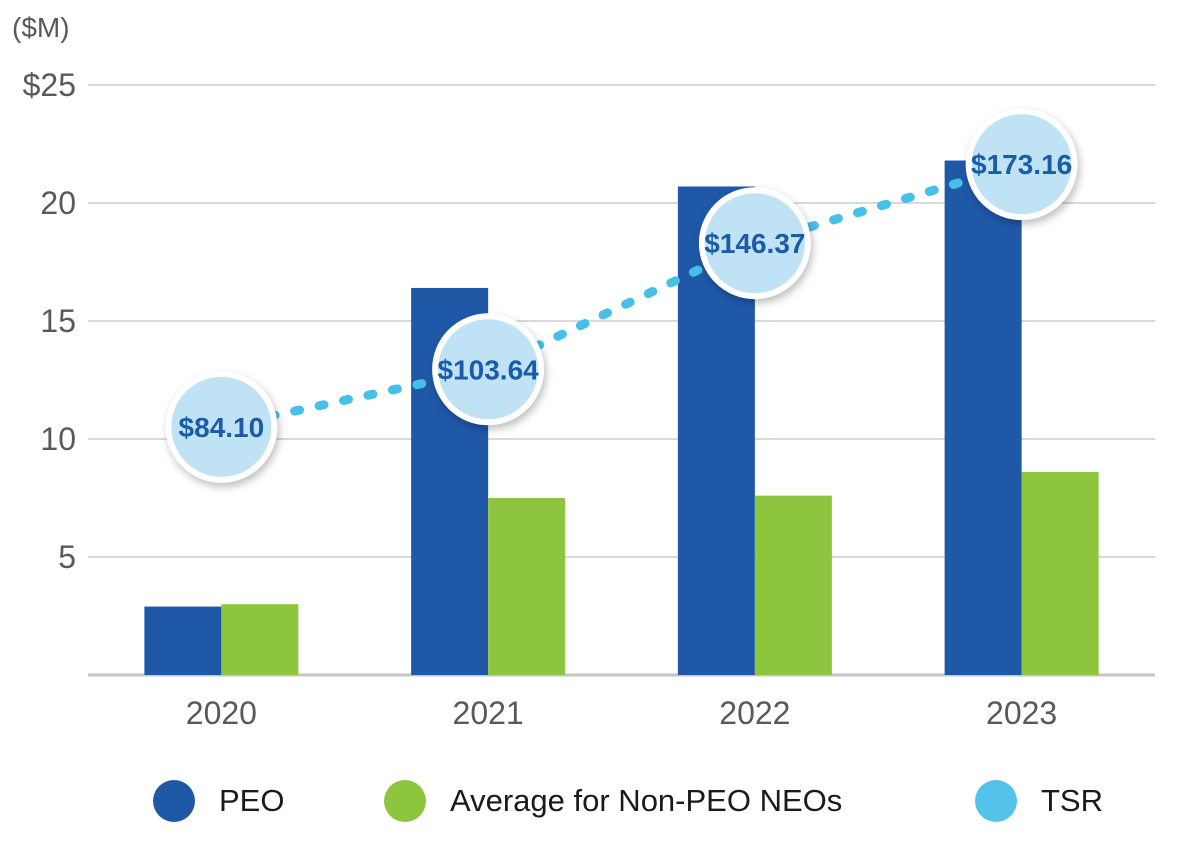 The height and width of the screenshot is (867, 1180). What do you see at coordinates (252, 800) in the screenshot?
I see `peo-legend-label: PEO` at bounding box center [252, 800].